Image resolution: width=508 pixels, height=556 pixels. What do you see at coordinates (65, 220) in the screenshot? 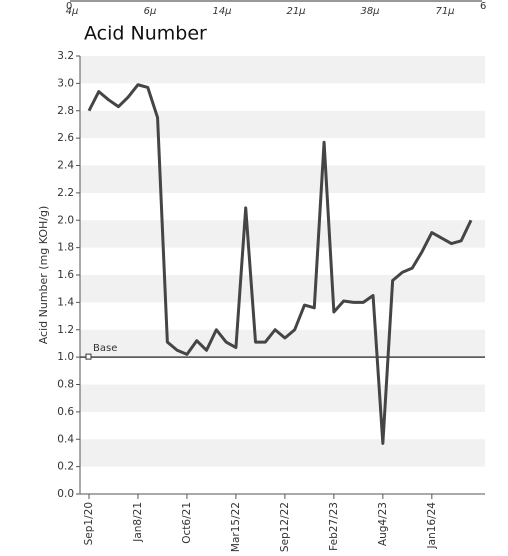
I see `y-tick-label: 2.0` at bounding box center [65, 220].